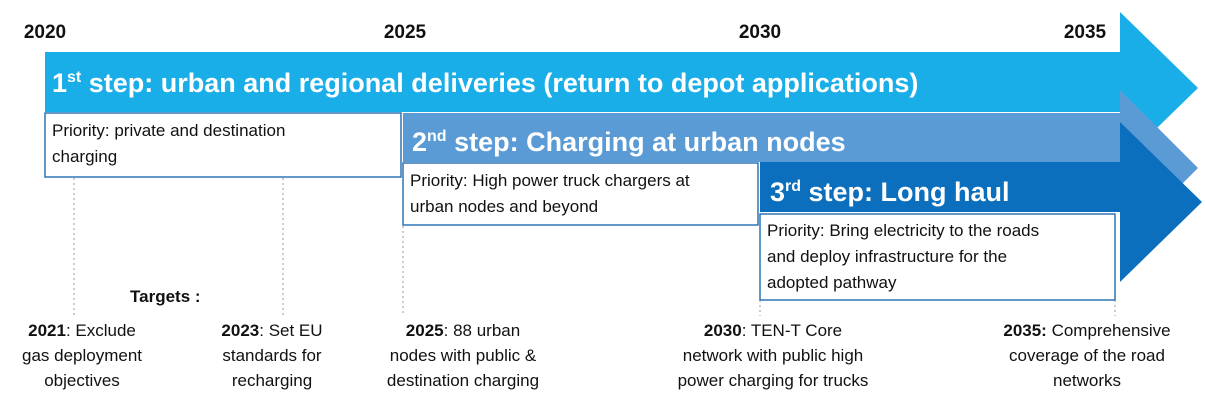  I want to click on target-text: Comprehensive, so click(1109, 330).